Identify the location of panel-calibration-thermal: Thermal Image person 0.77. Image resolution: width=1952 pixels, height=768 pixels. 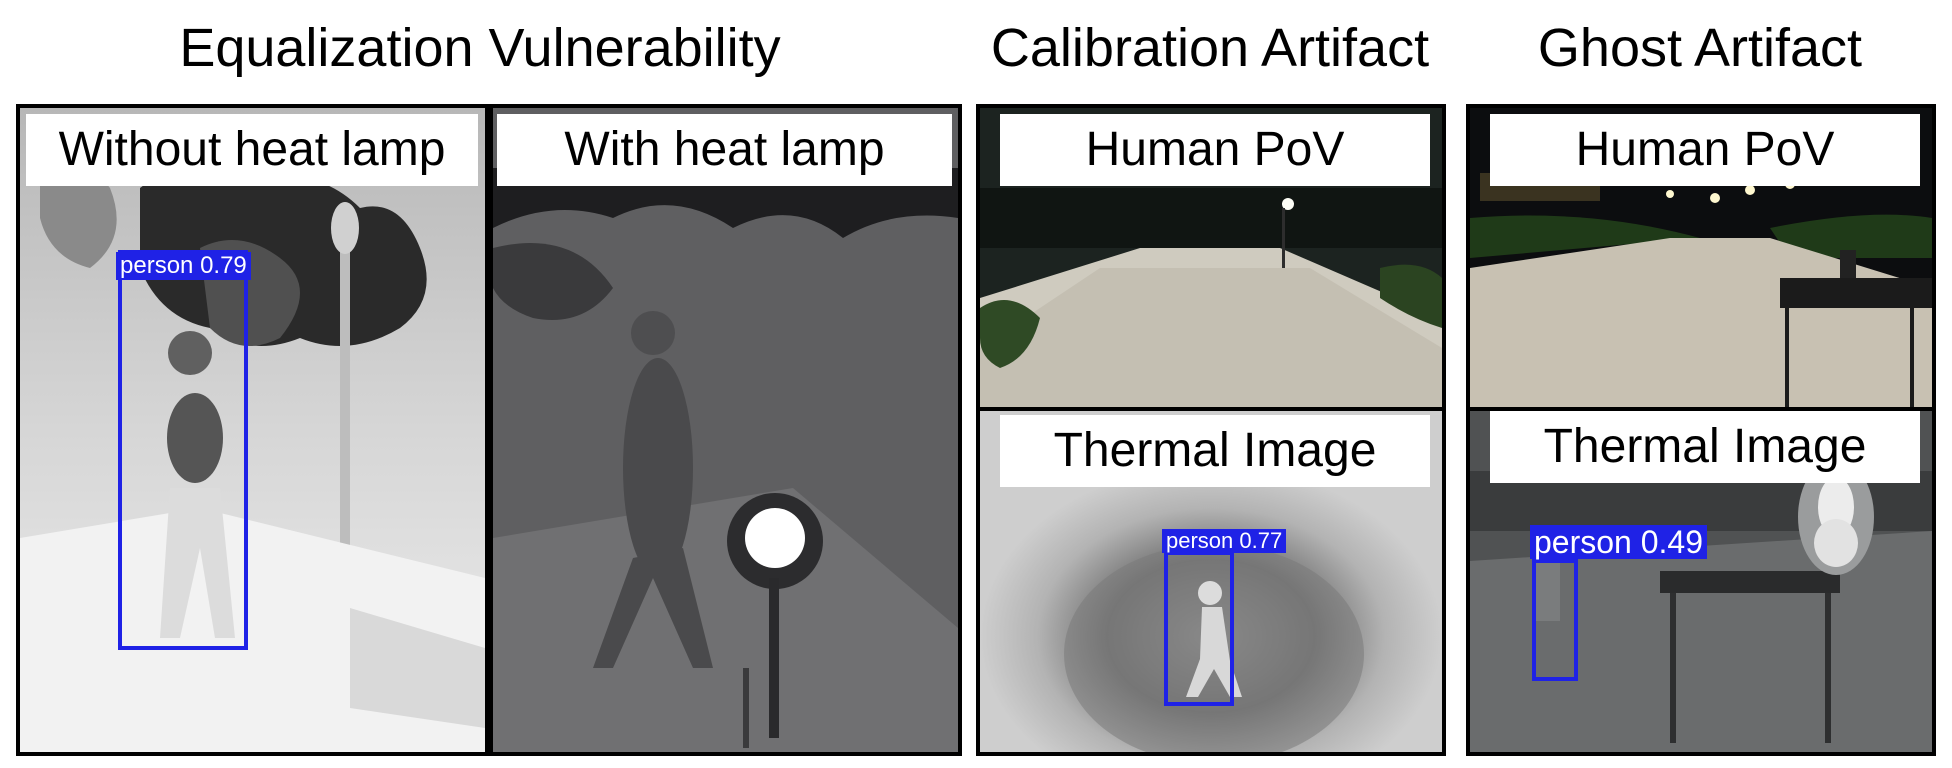
(1211, 581).